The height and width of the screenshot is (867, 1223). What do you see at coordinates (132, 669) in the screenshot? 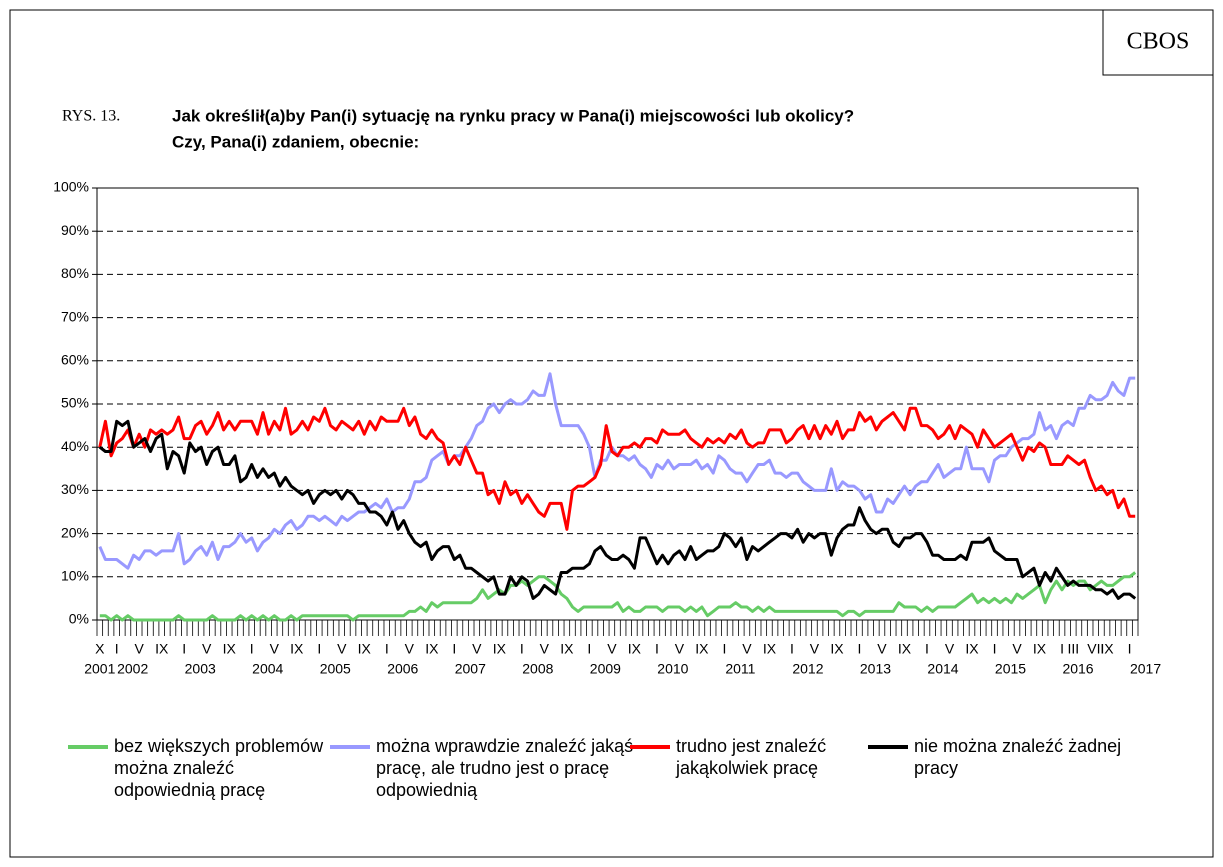
I see `x-year-label: 2002` at bounding box center [132, 669].